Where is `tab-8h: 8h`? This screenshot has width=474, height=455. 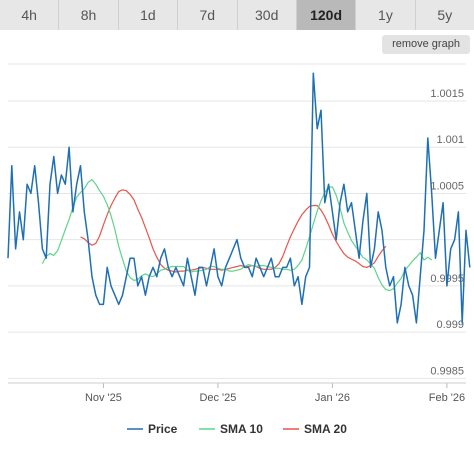
tab-8h: 8h is located at coordinates (89, 15).